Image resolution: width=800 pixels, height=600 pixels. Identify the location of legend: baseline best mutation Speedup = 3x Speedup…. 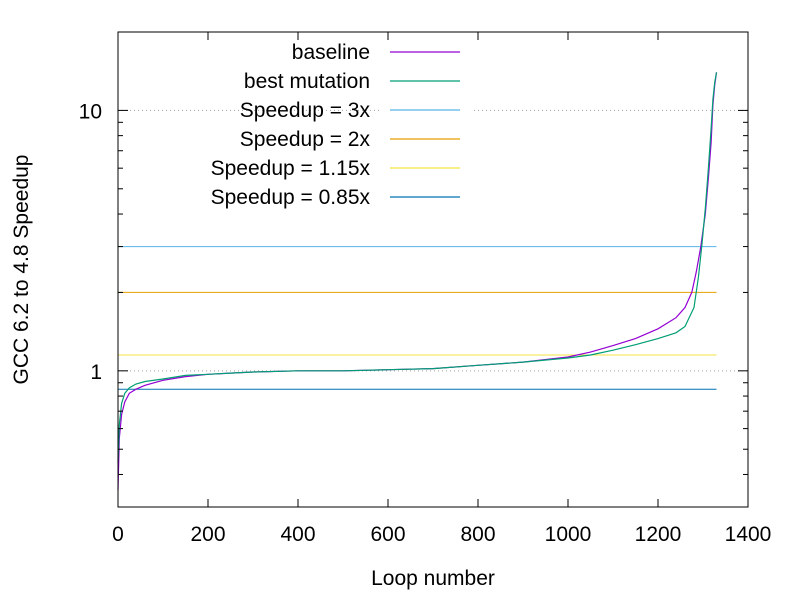
(342, 124).